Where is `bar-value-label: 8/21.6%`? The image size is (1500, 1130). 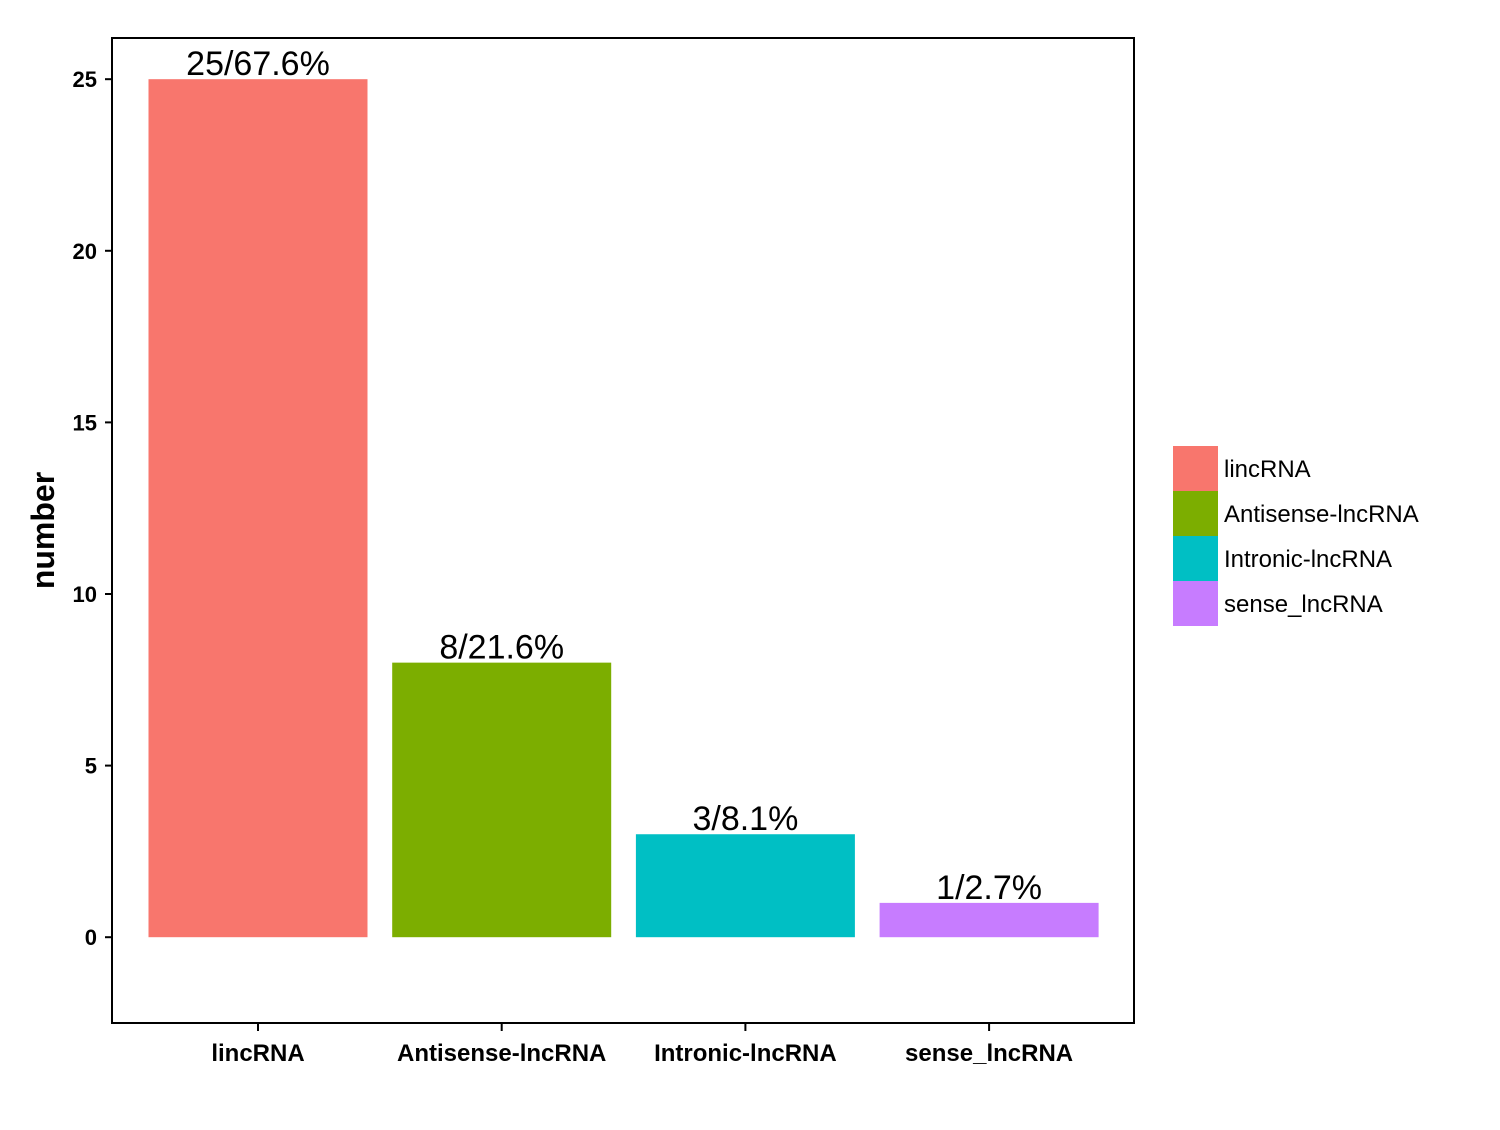
bar-value-label: 8/21.6% is located at coordinates (501, 648).